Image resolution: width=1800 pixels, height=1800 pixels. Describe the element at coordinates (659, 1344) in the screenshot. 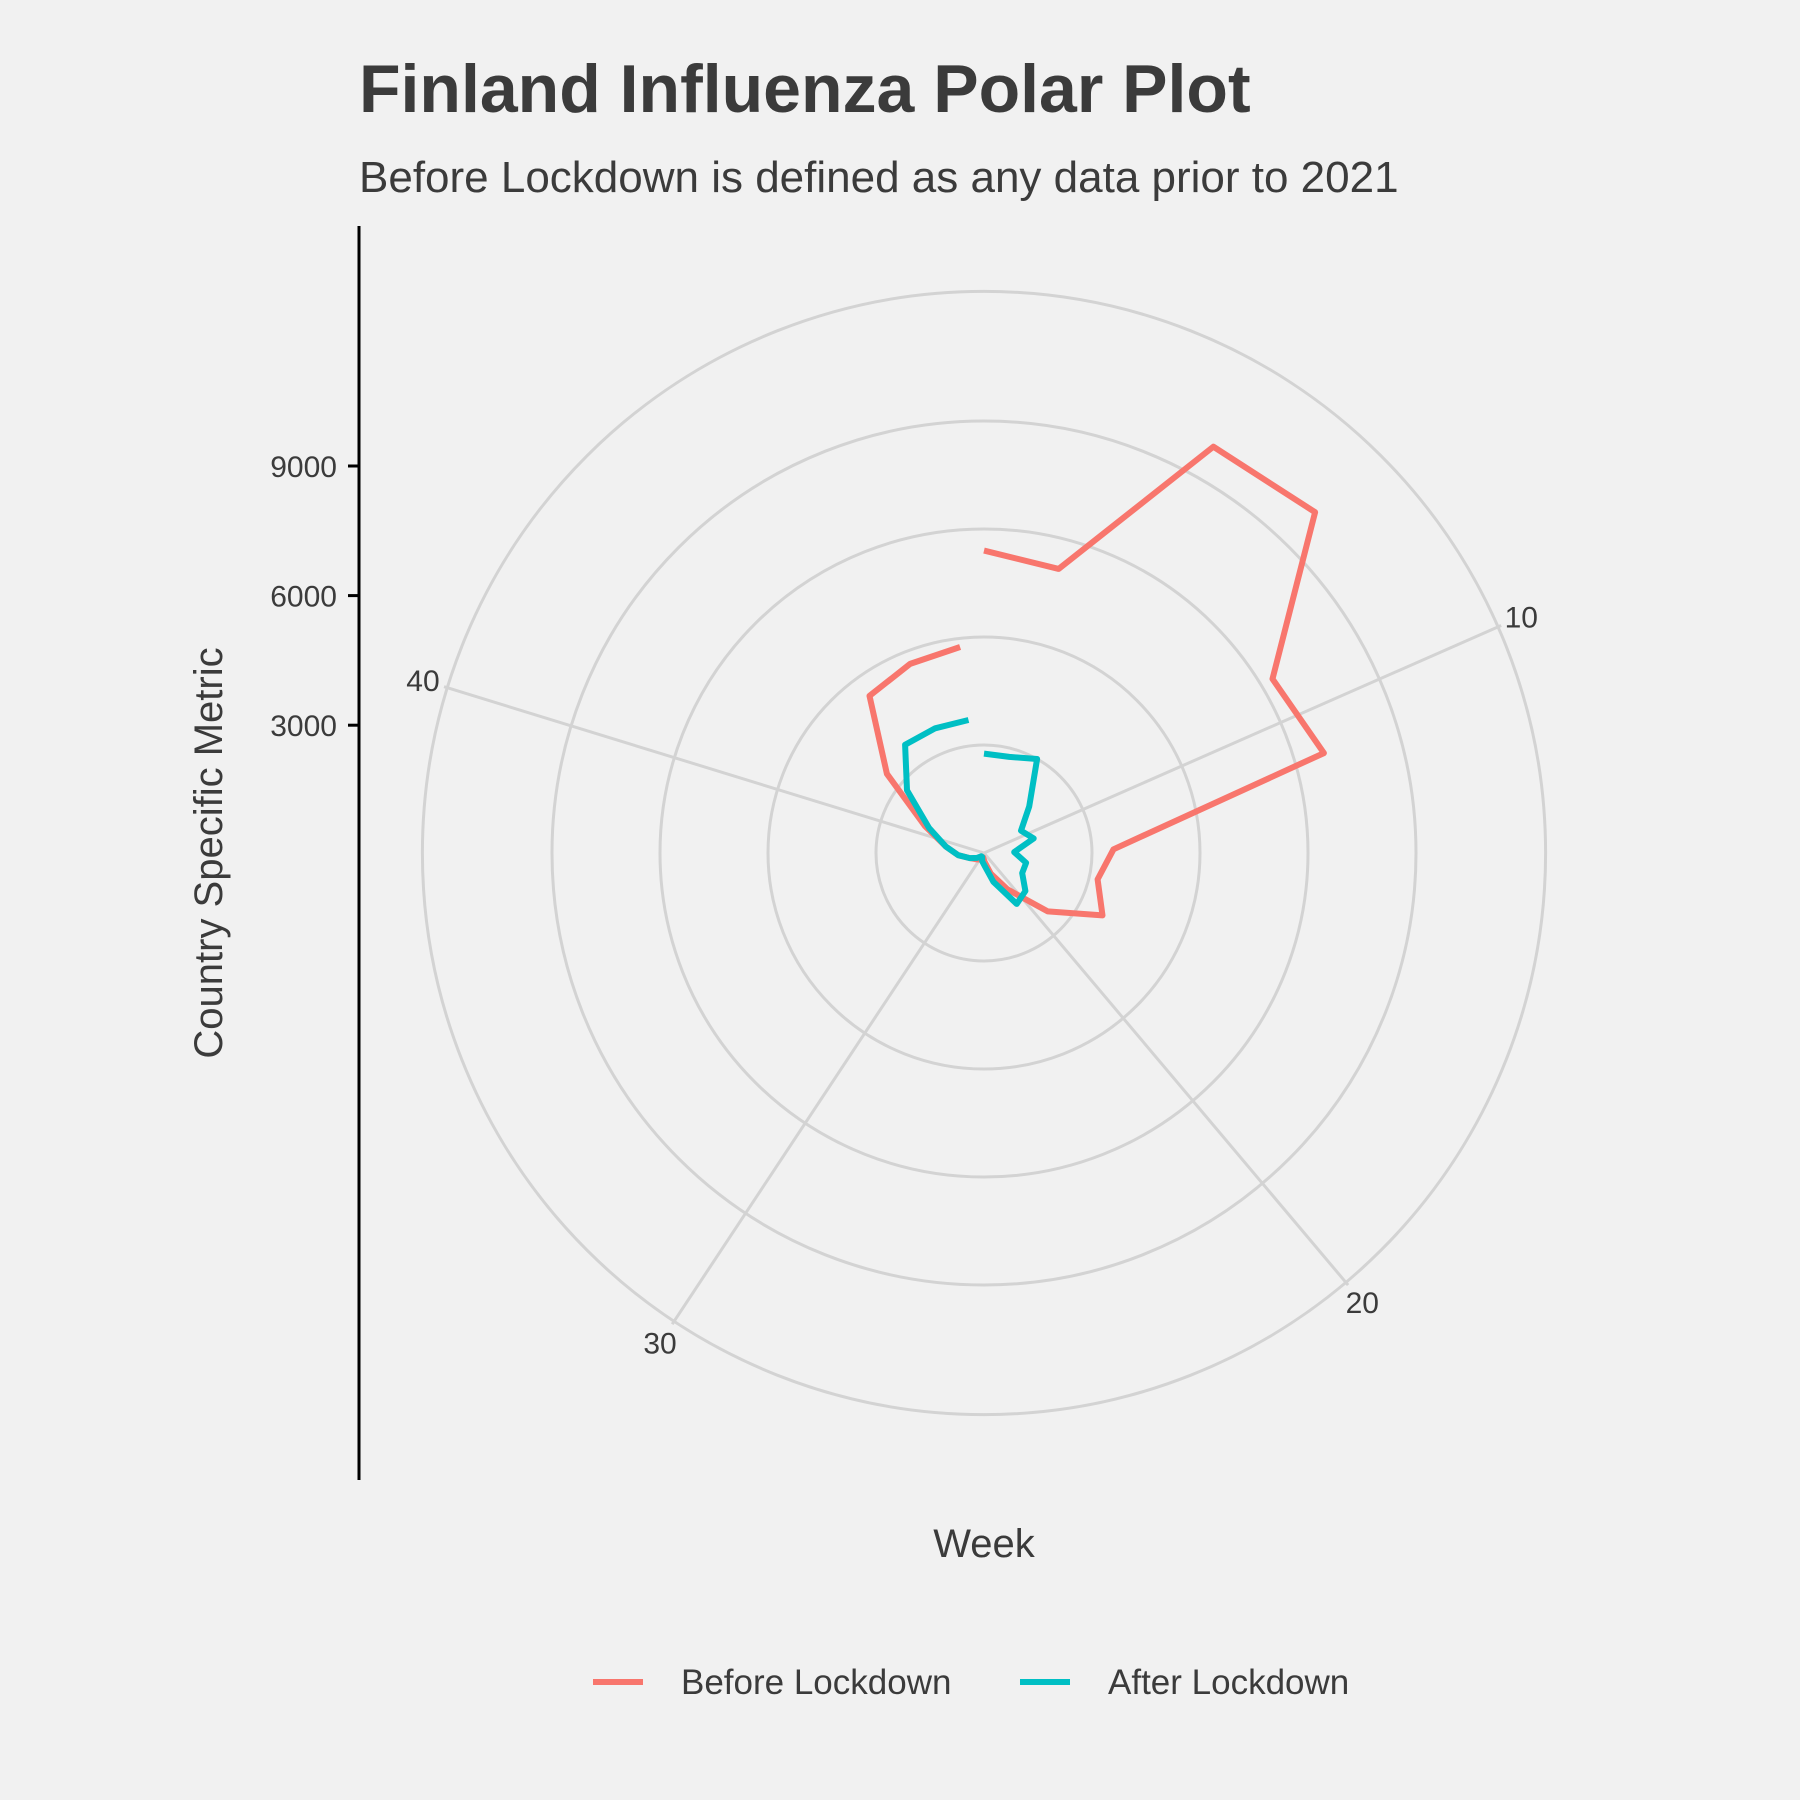

I see `x-tick-label: 30` at that location.